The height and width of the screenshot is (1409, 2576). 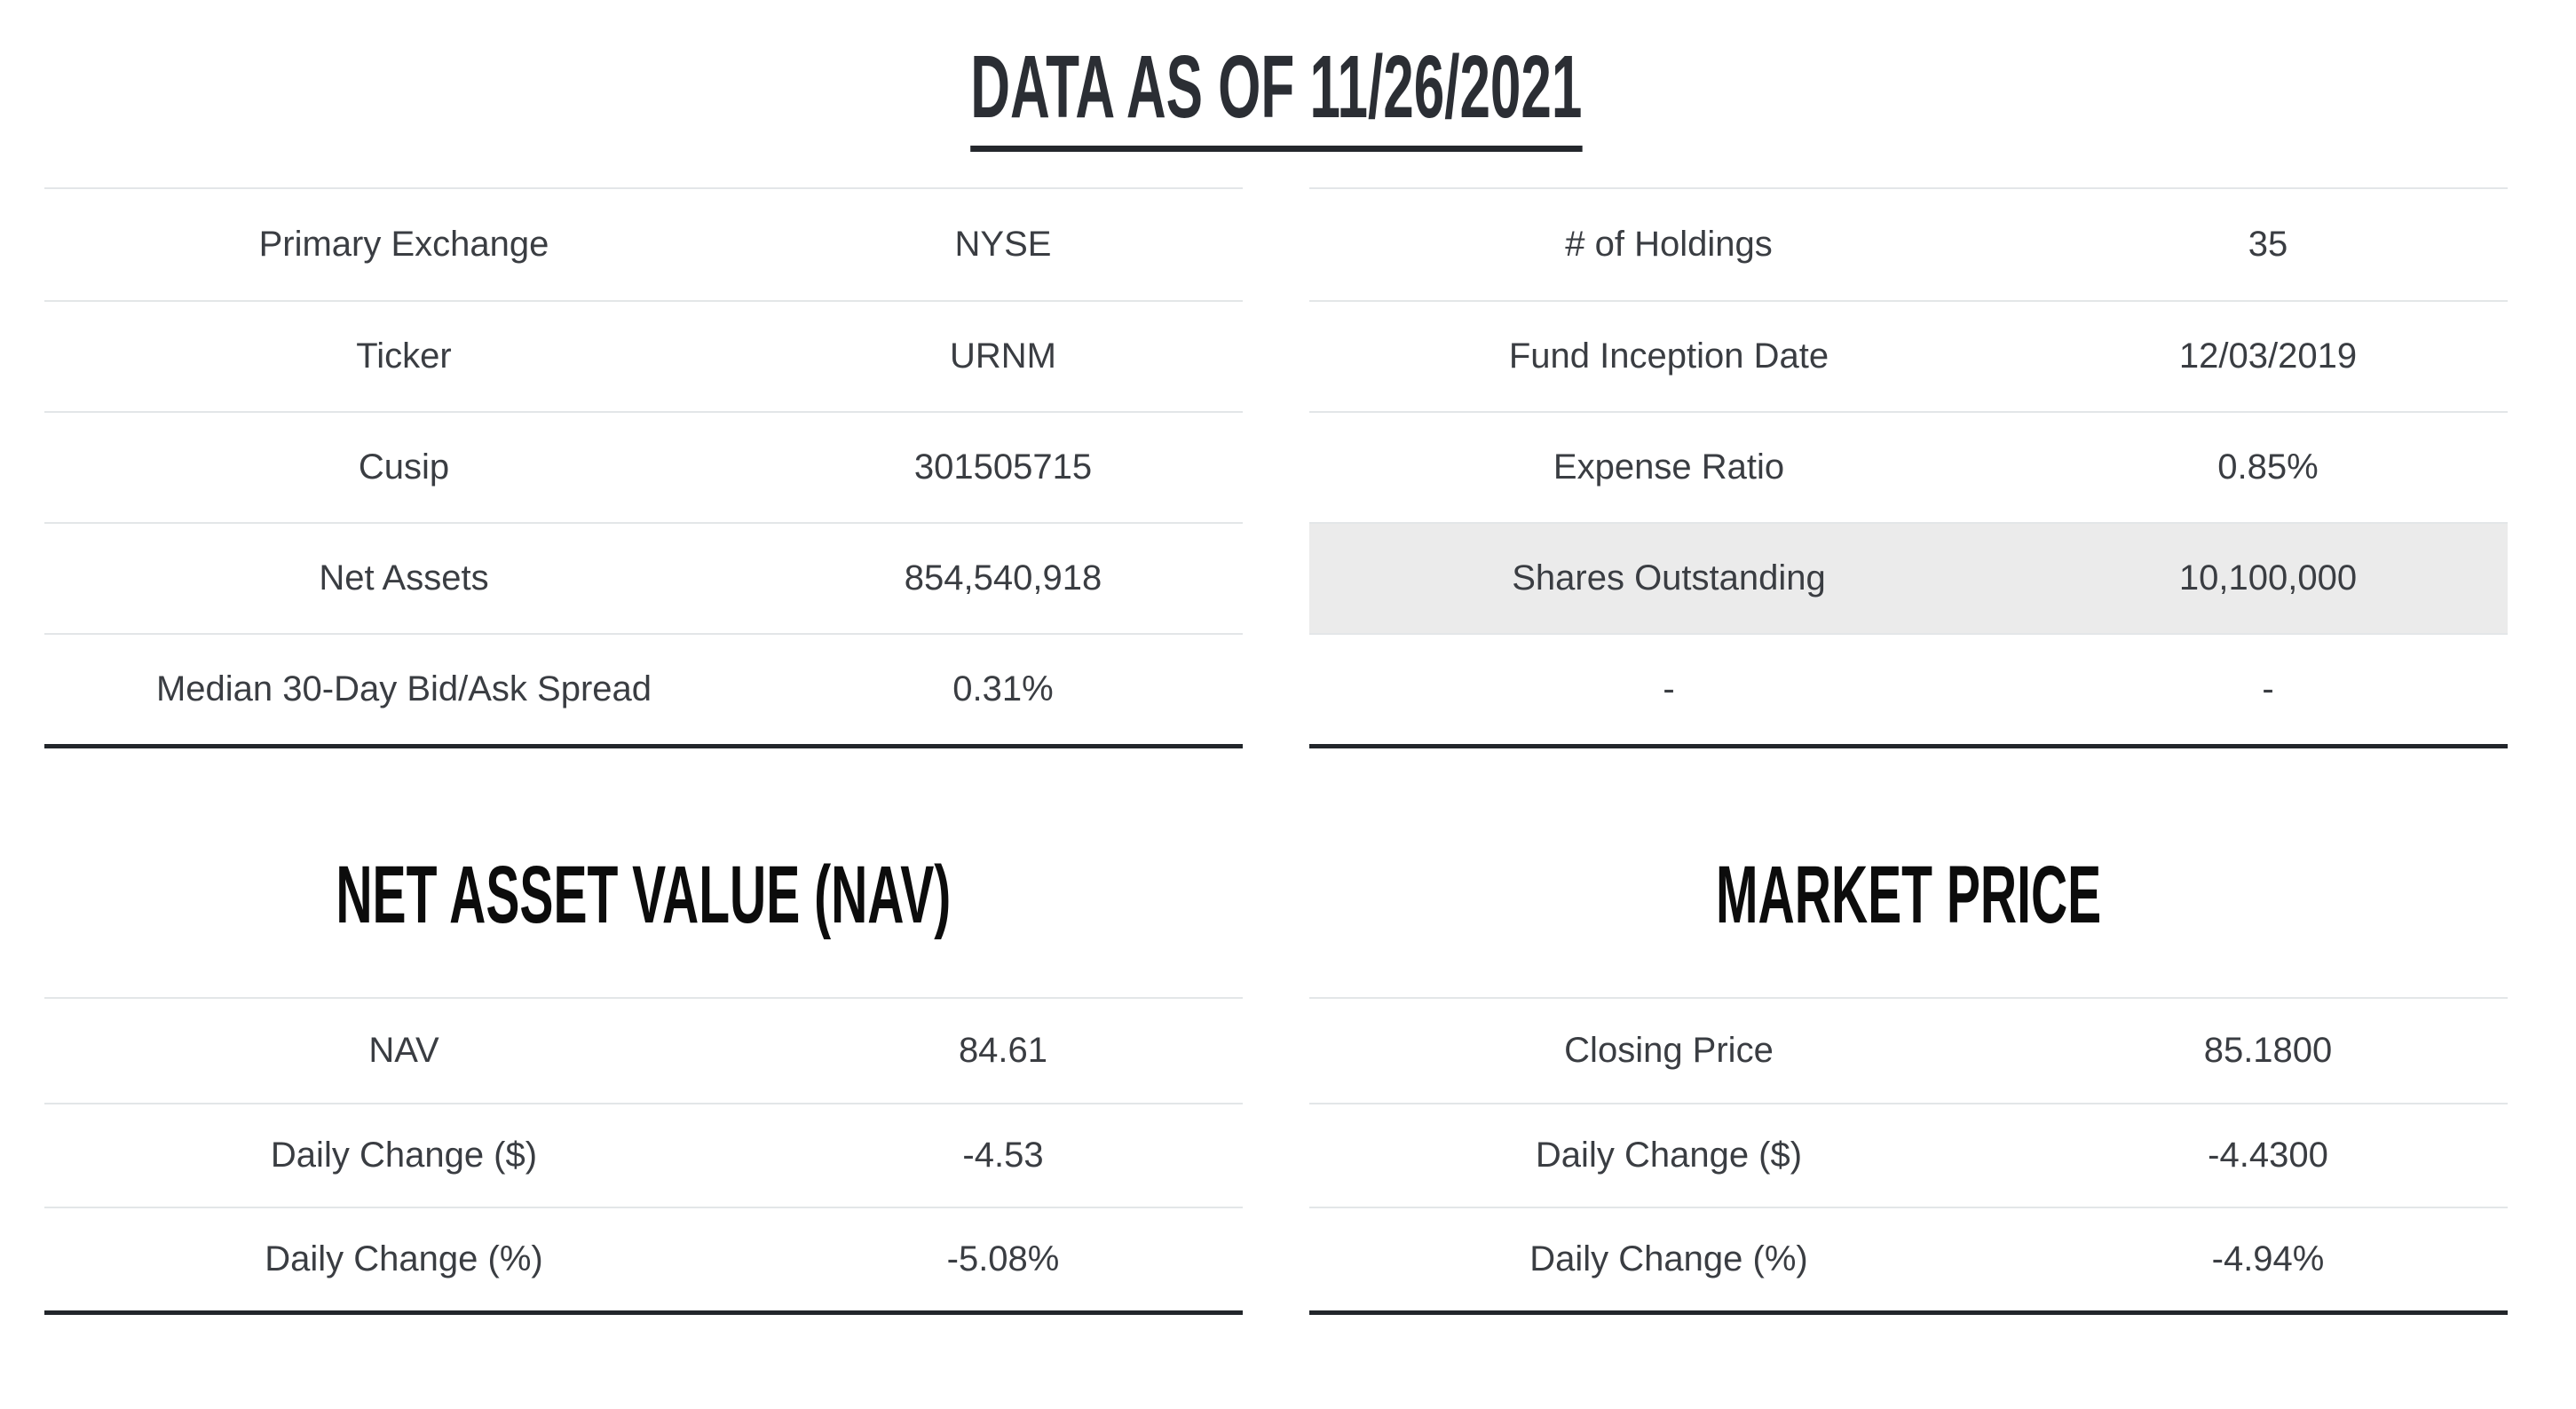 What do you see at coordinates (1669, 244) in the screenshot?
I see `row-label: # of Holdings` at bounding box center [1669, 244].